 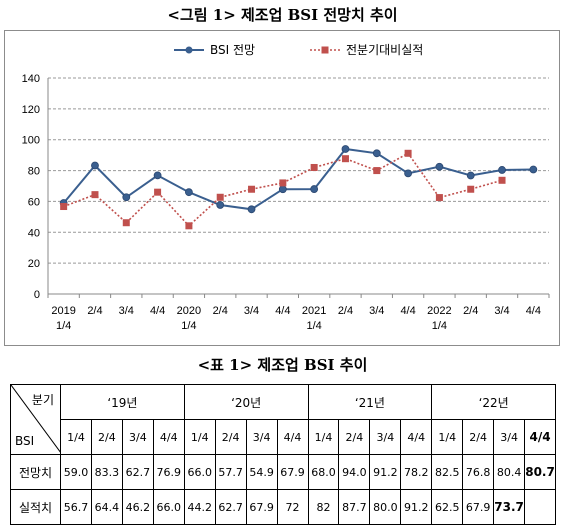 What do you see at coordinates (261, 472) in the screenshot?
I see `forecast-cell: 54.9` at bounding box center [261, 472].